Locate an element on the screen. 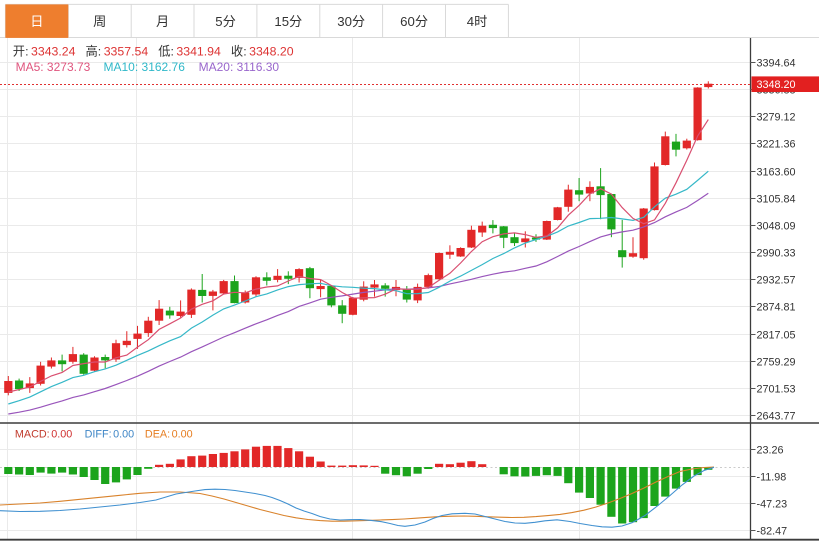  svg-text: MA5: 3273.73 is located at coordinates (53, 67).